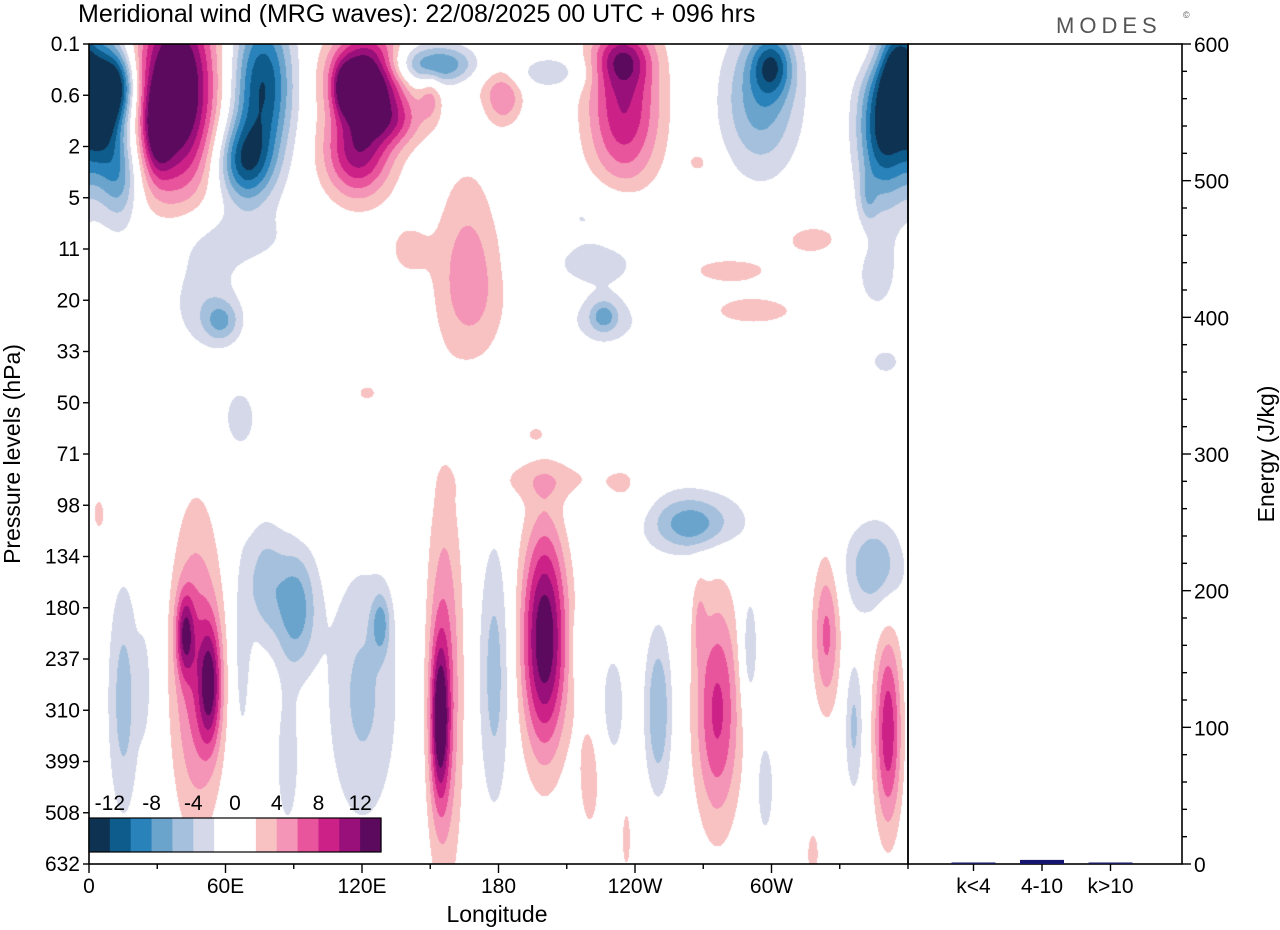  What do you see at coordinates (12, 454) in the screenshot?
I see `y-axis-title: Pressure levels (hPa)` at bounding box center [12, 454].